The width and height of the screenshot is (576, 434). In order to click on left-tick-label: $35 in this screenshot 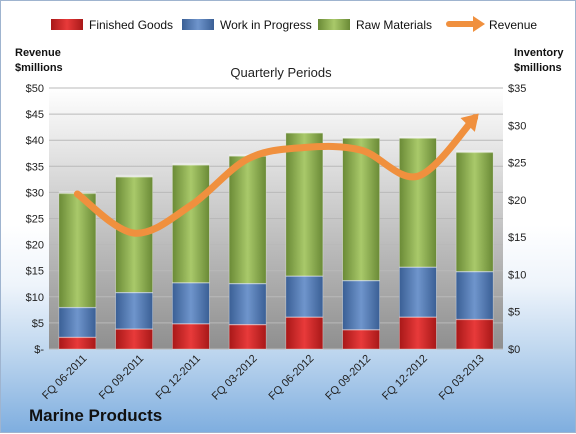, I will do `click(35, 167)`.